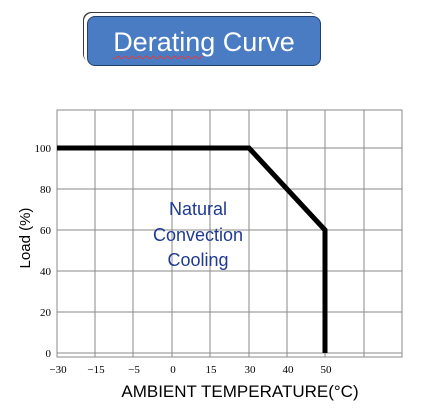 This screenshot has height=414, width=426. Describe the element at coordinates (173, 370) in the screenshot. I see `x-tick-label: 0` at that location.